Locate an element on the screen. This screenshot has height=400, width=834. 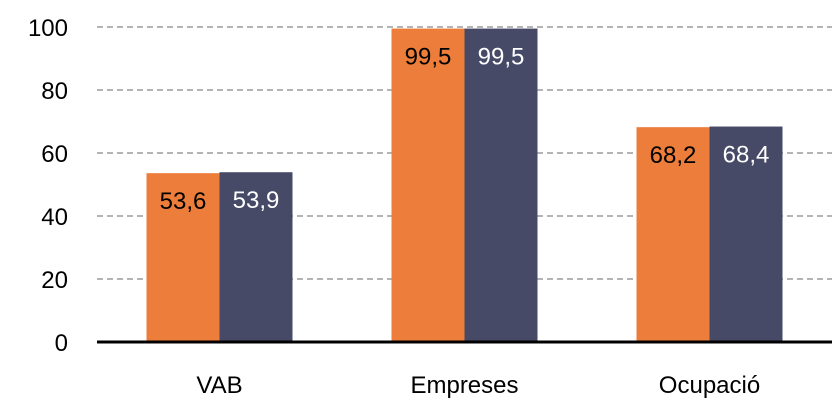
y-tick-label: 40 is located at coordinates (54, 217).